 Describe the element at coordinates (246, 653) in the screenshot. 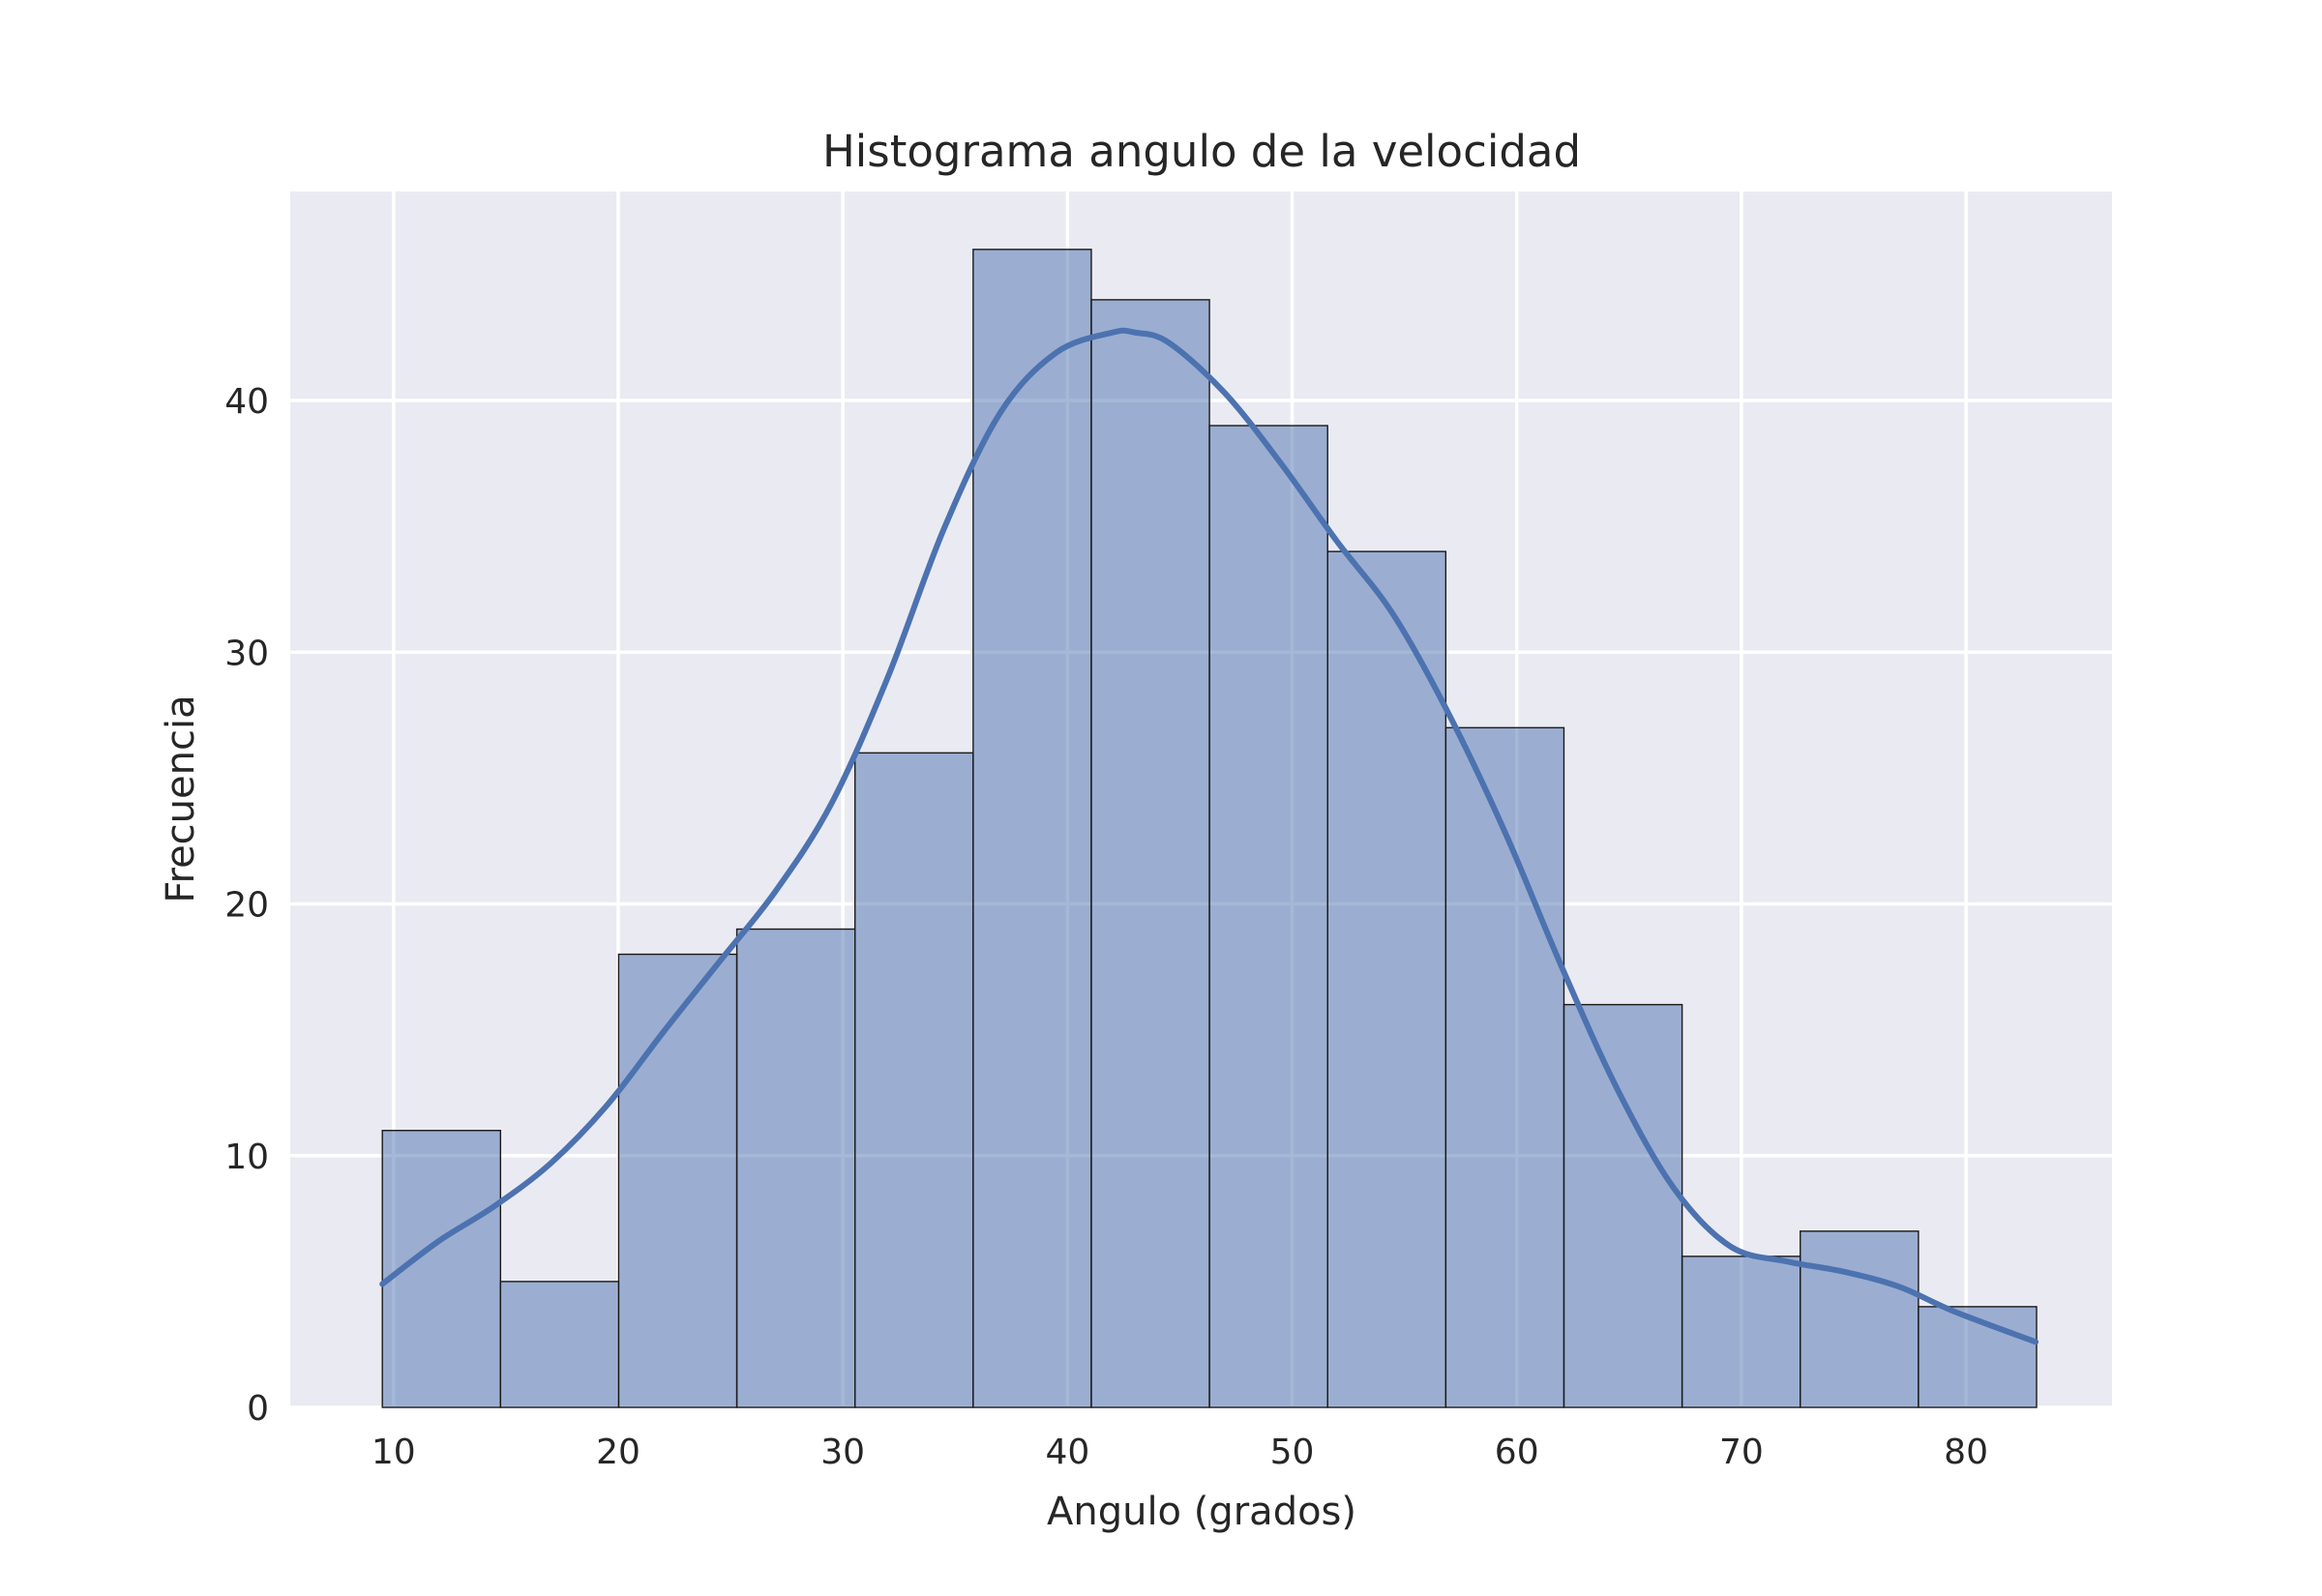

I see `y-tick-label: 30` at that location.